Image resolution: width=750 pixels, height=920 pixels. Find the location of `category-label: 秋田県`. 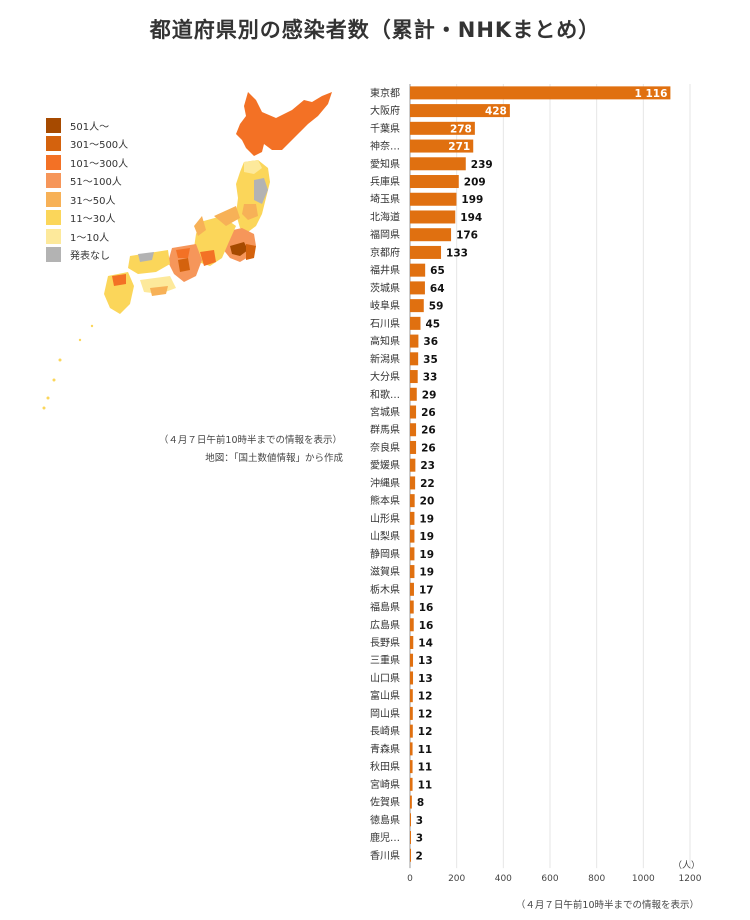

category-label: 秋田県 is located at coordinates (385, 766).